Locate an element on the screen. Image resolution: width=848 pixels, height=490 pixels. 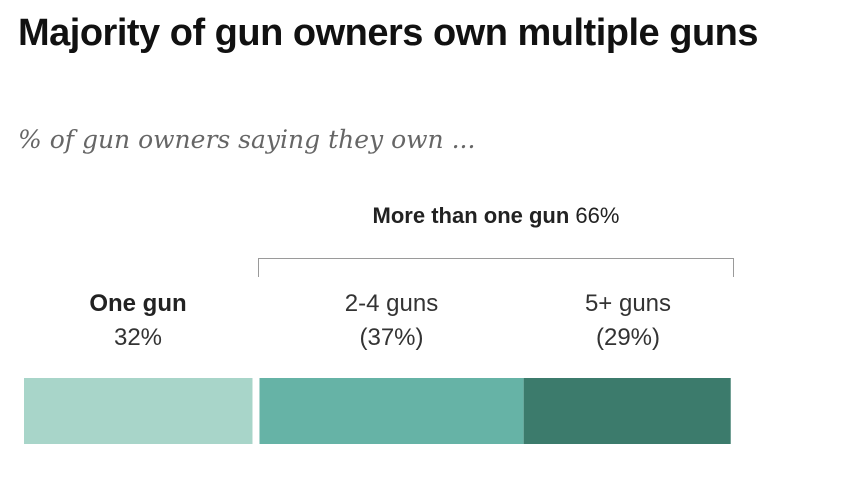
category-label-one-gun: One gun 32% is located at coordinates (138, 321).